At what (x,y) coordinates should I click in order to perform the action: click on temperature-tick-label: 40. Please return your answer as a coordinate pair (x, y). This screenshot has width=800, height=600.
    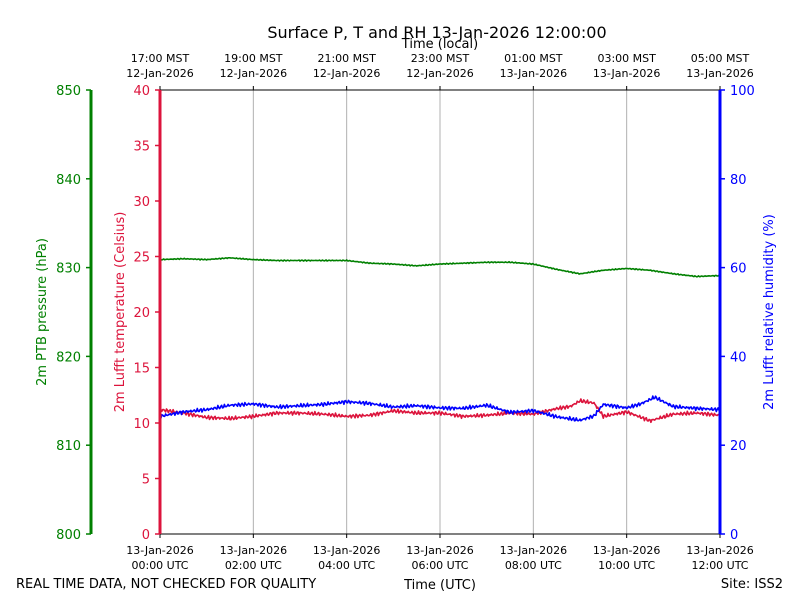
    Looking at the image, I should click on (141, 91).